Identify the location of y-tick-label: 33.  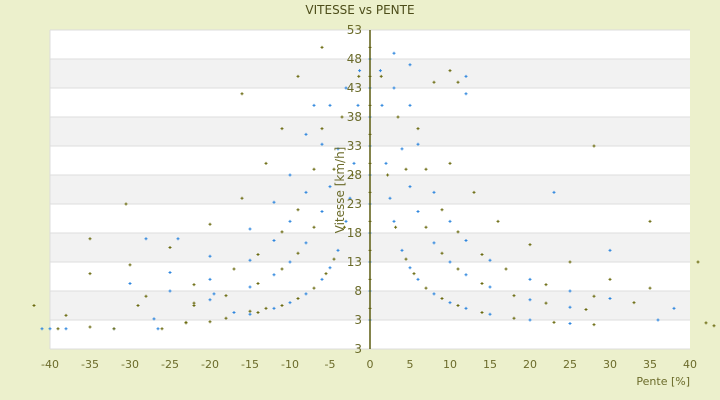
(354, 146).